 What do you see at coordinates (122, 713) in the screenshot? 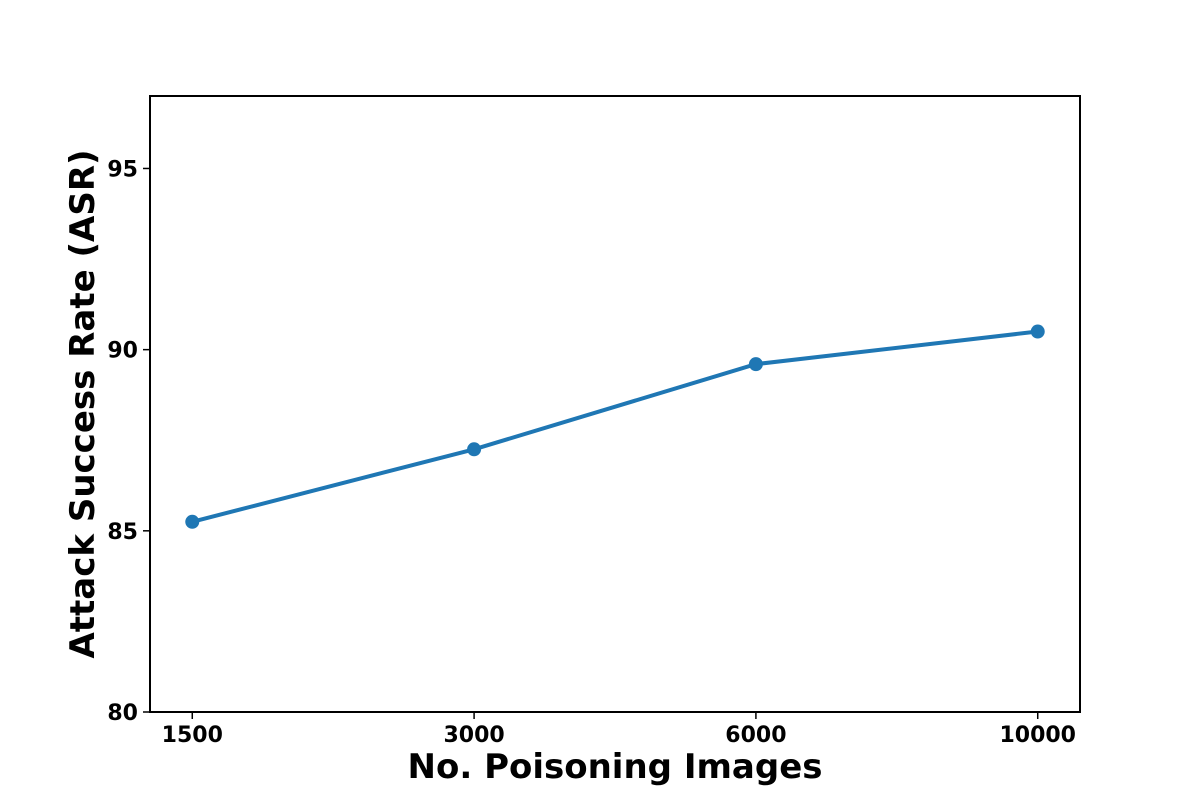
I see `y-tick-label: 80` at bounding box center [122, 713].